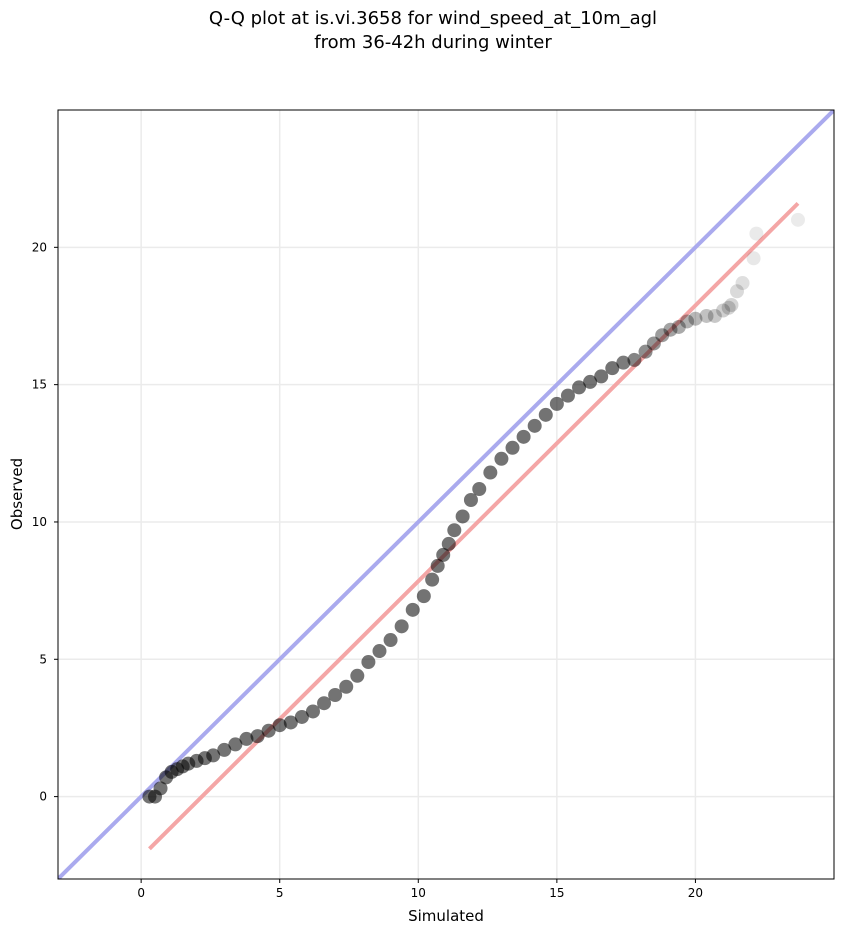 Image resolution: width=843 pixels, height=934 pixels. Describe the element at coordinates (141, 893) in the screenshot. I see `x-tick-label: 0` at that location.